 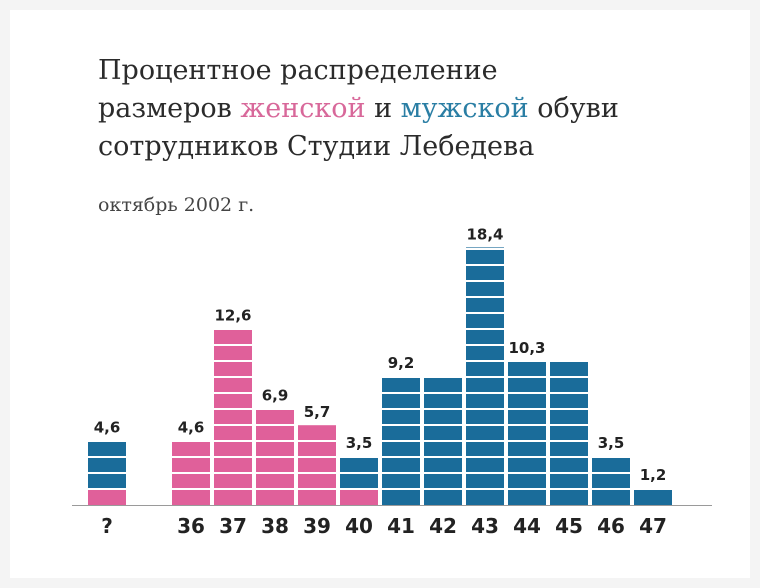 What do you see at coordinates (317, 526) in the screenshot?
I see `x-tick-label-39: 39` at bounding box center [317, 526].